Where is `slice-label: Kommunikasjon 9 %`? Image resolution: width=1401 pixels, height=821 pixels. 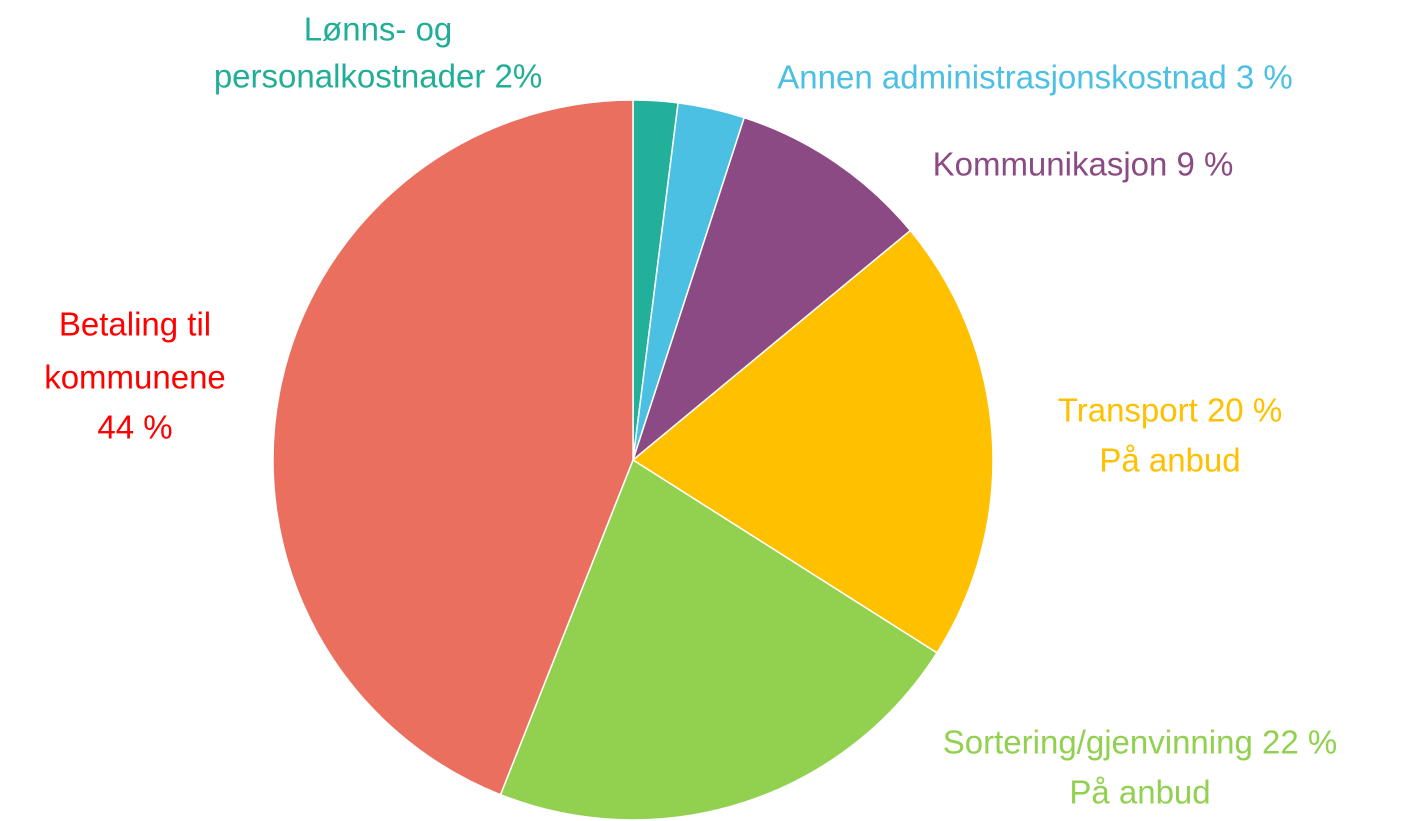
slice-label: Kommunikasjon 9 % is located at coordinates (1083, 164).